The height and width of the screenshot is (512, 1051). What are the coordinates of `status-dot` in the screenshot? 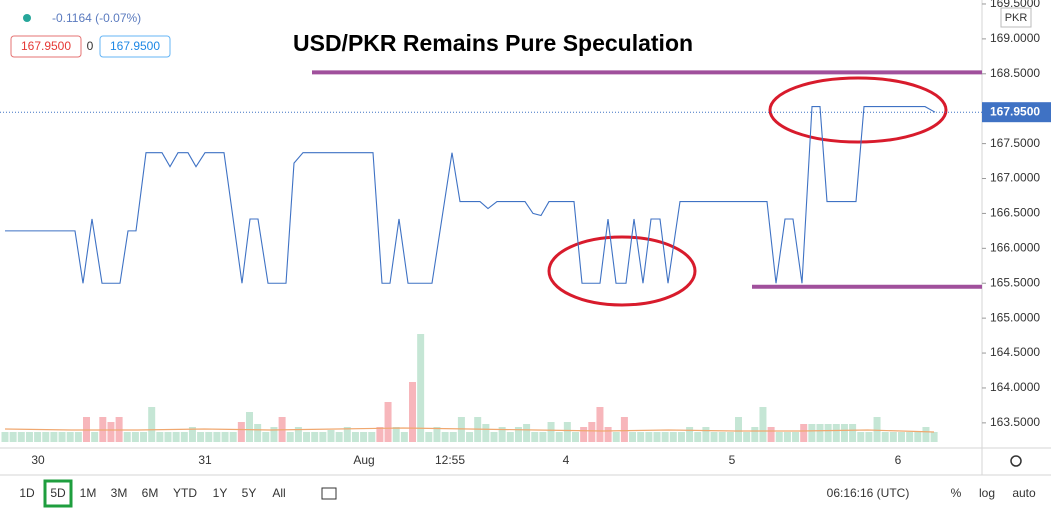 It's located at (27, 18).